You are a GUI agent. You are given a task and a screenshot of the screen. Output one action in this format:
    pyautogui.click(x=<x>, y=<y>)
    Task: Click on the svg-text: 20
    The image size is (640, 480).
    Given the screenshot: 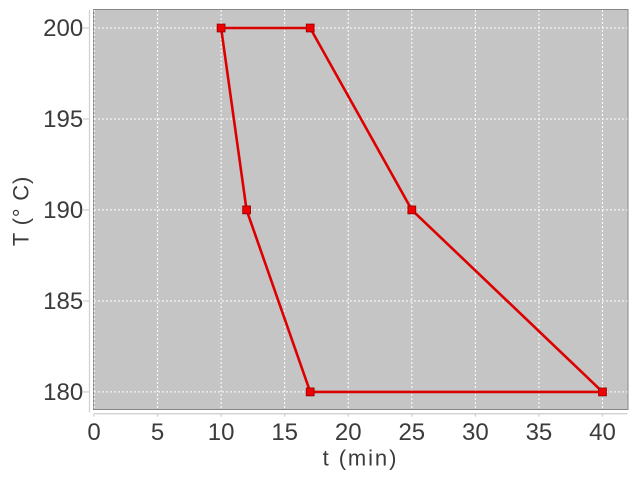 What is the action you would take?
    pyautogui.click(x=348, y=432)
    